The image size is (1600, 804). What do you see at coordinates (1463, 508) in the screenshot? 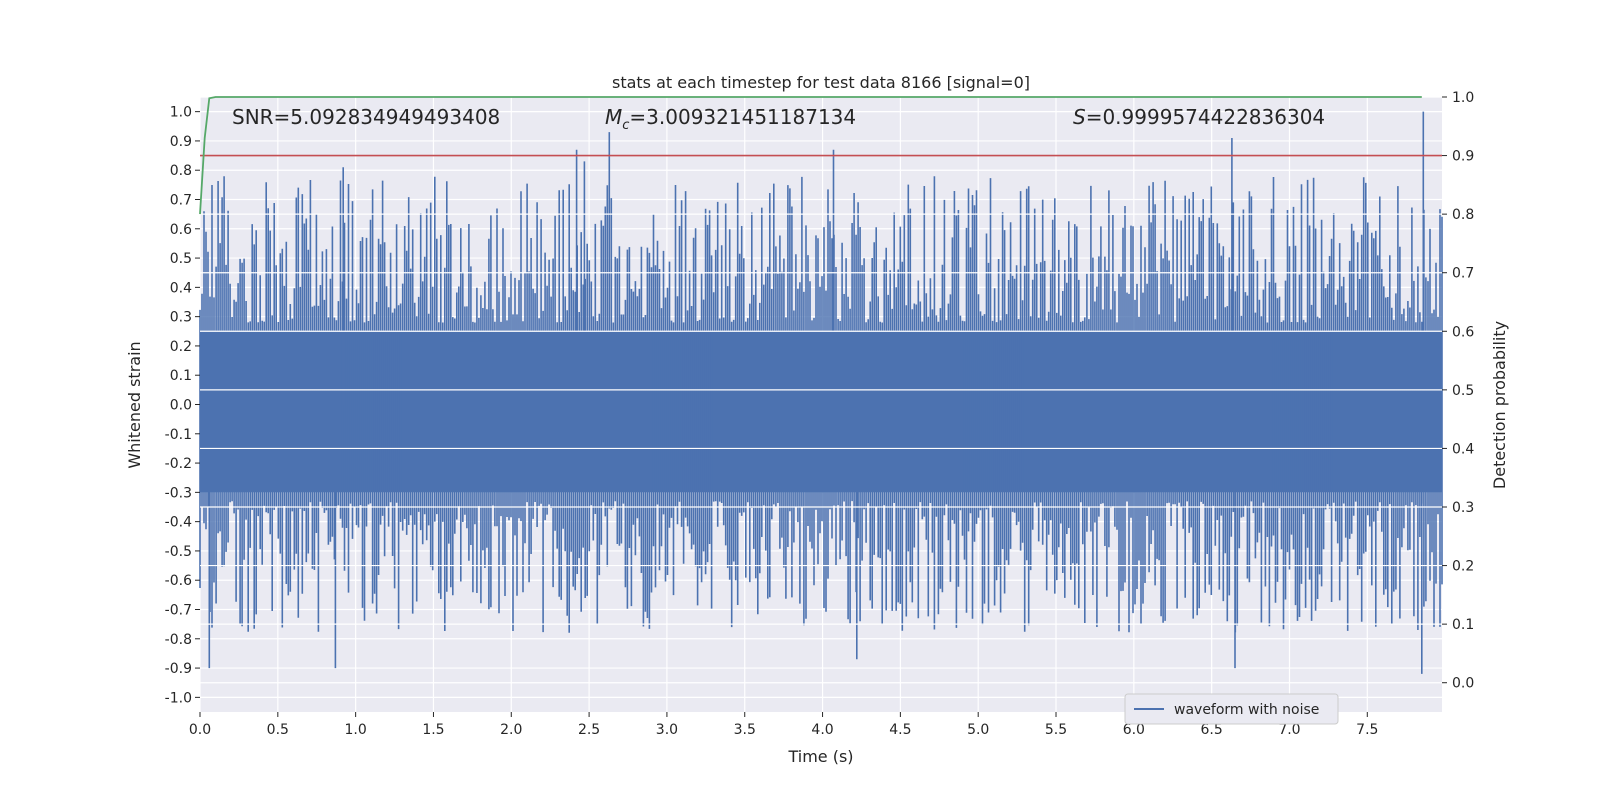
I see `right-tick-label: 0.3` at bounding box center [1463, 508].